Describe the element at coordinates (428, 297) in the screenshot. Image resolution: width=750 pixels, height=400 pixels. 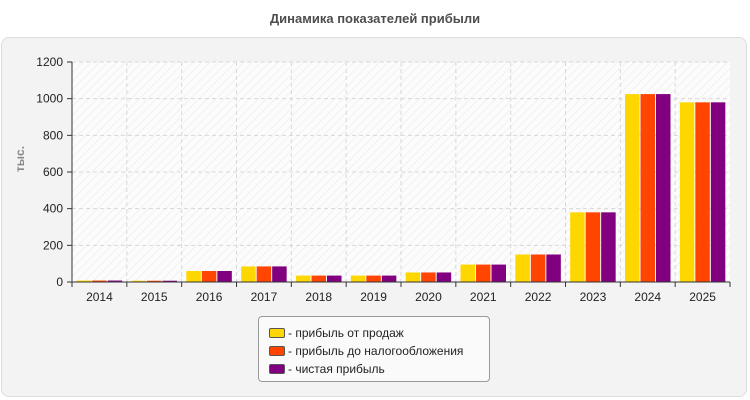
I see `x-tick-label: 2020` at that location.